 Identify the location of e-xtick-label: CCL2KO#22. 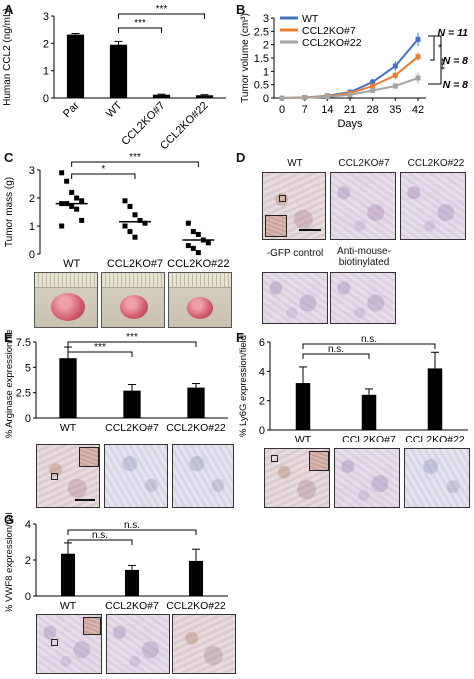
(196, 428).